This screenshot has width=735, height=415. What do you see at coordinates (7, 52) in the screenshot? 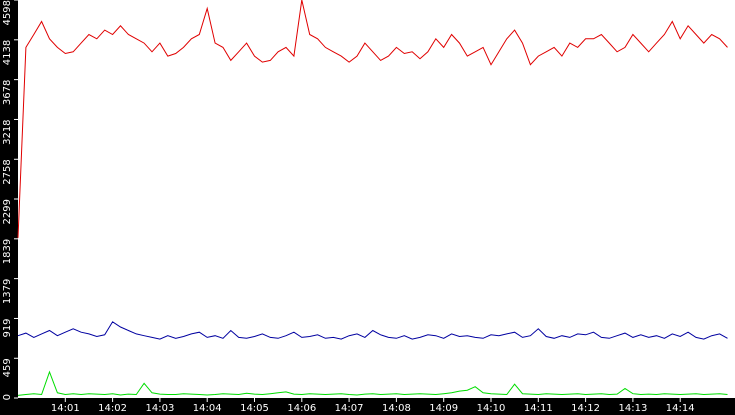
I see `y-tick-label: 4138` at bounding box center [7, 52].